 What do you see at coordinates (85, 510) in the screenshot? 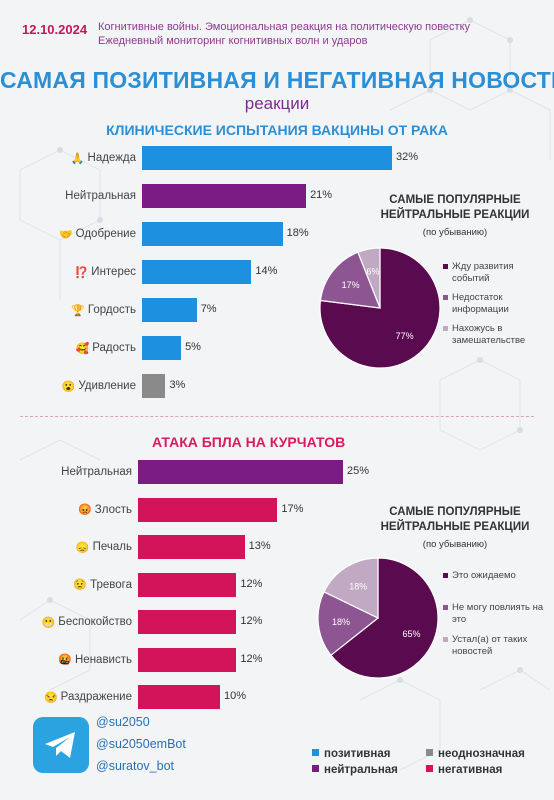
I see `emotion-icon: 😡` at bounding box center [85, 510].